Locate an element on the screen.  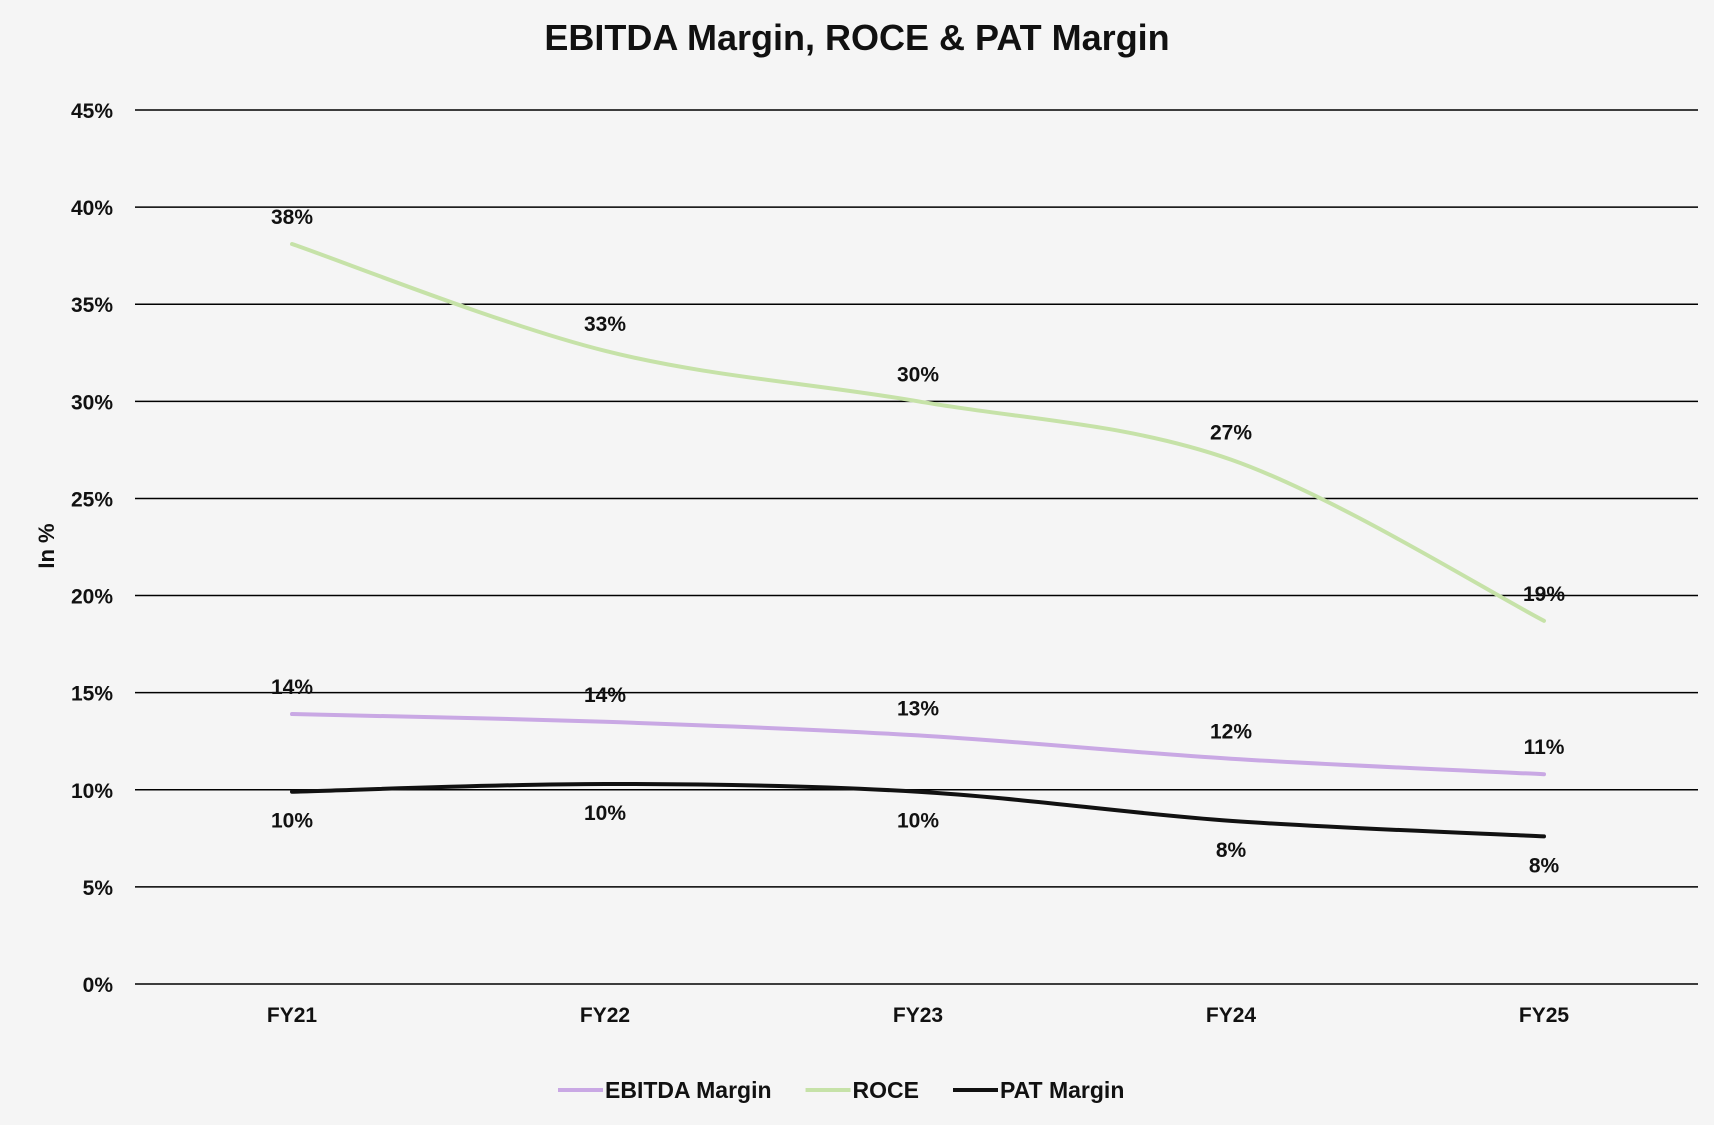
legend: EBITDA Margin ROCE PAT Margin is located at coordinates (841, 1090).